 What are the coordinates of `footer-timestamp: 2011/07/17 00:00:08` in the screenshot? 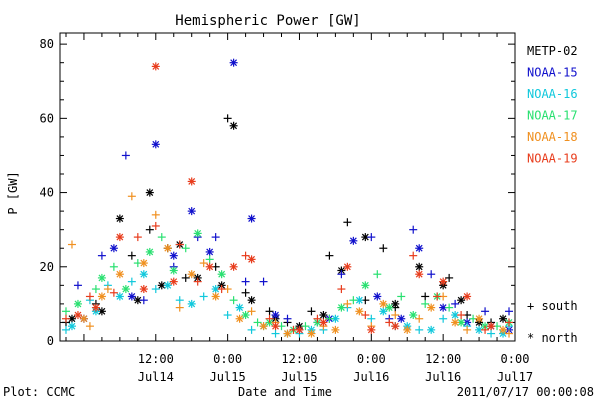 It's located at (525, 392).